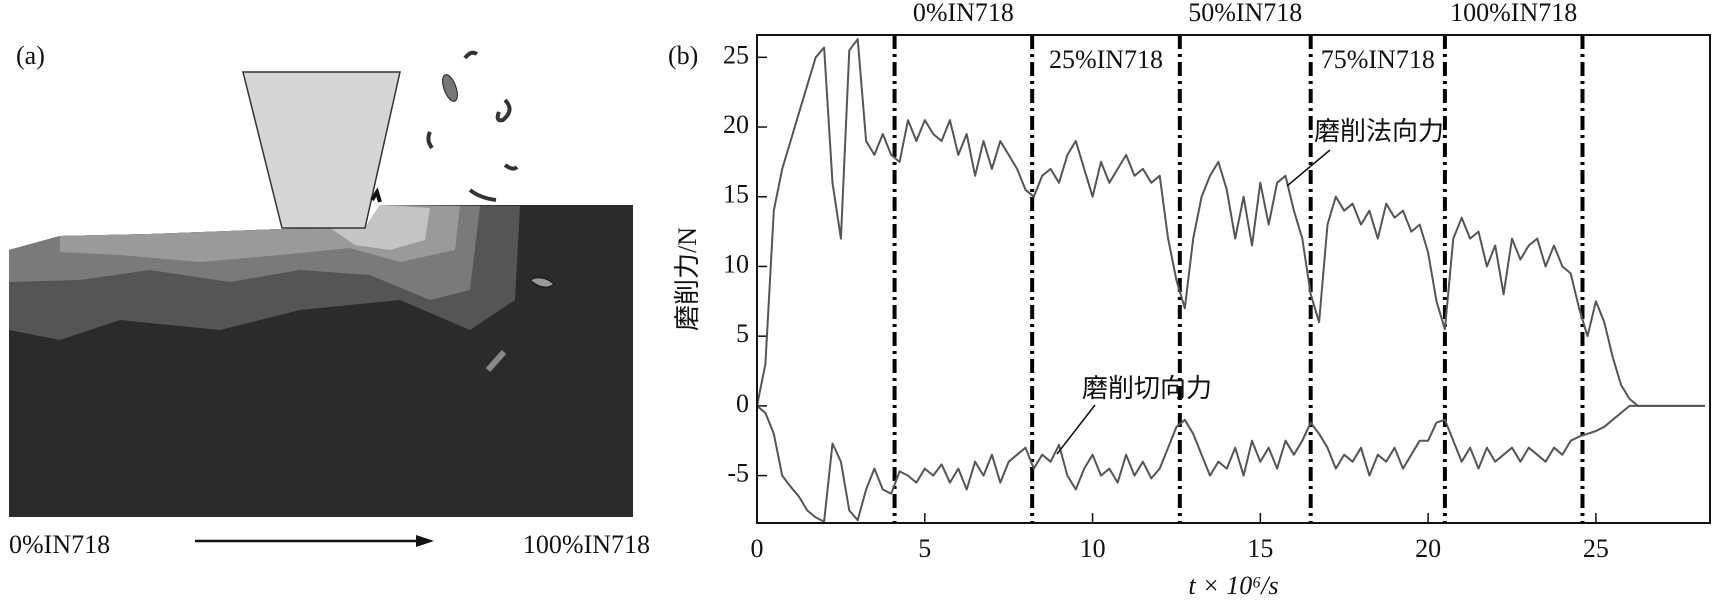 The image size is (1717, 600). What do you see at coordinates (736, 194) in the screenshot?
I see `y-tick-label: 15` at bounding box center [736, 194].